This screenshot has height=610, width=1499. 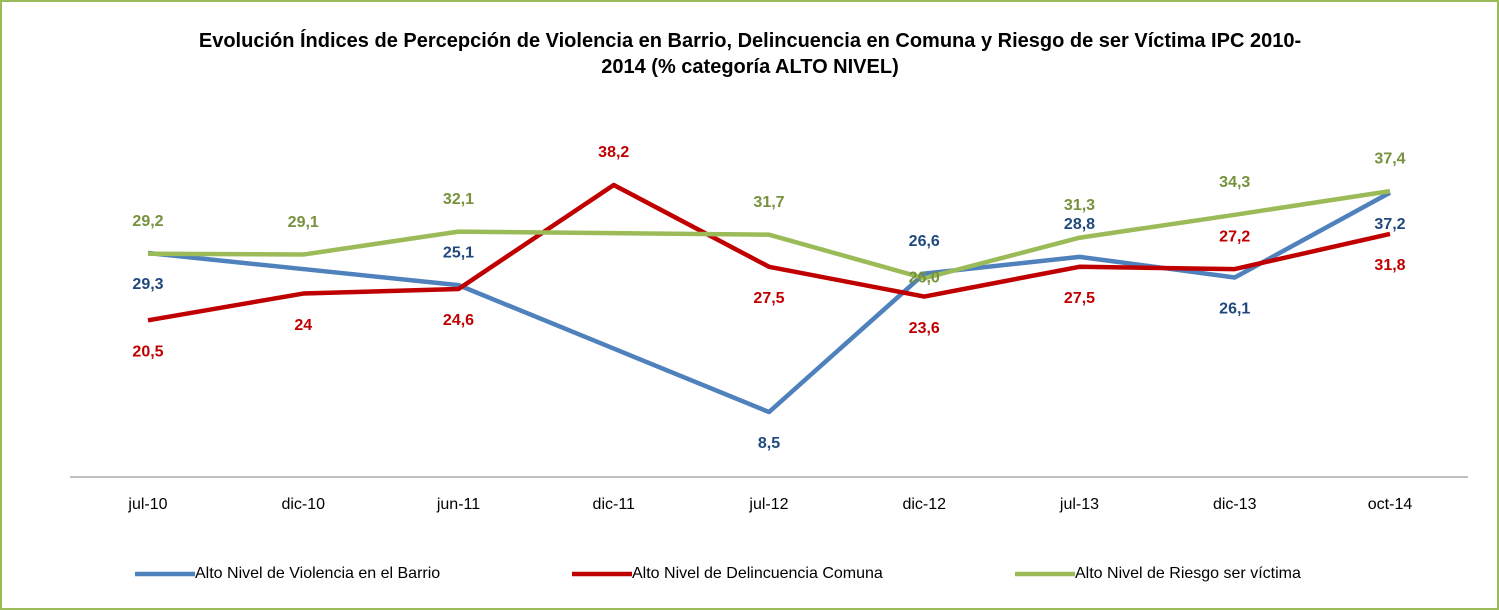 I want to click on data-label: 25,1, so click(x=458, y=252).